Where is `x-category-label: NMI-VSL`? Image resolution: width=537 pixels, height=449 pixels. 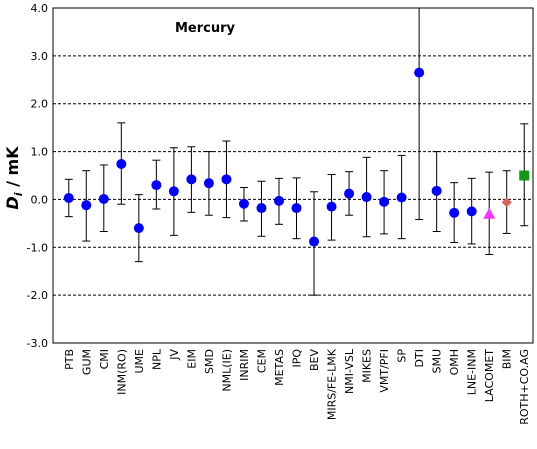 x-category-label: NMI-VSL is located at coordinates (349, 371).